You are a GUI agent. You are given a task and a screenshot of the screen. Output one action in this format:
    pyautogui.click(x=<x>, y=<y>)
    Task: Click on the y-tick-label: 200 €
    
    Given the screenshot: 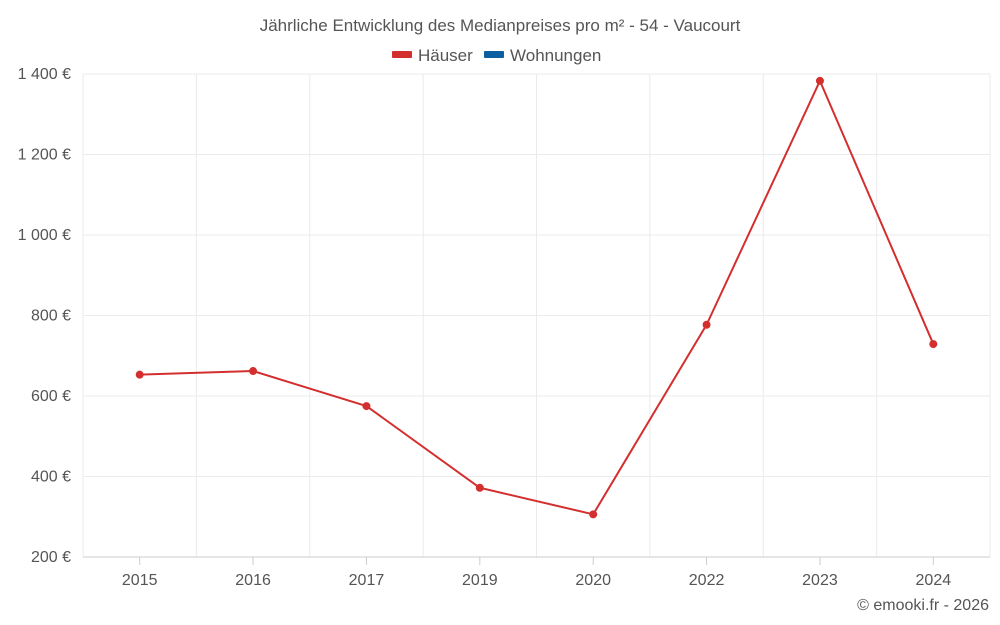 What is the action you would take?
    pyautogui.click(x=51, y=557)
    